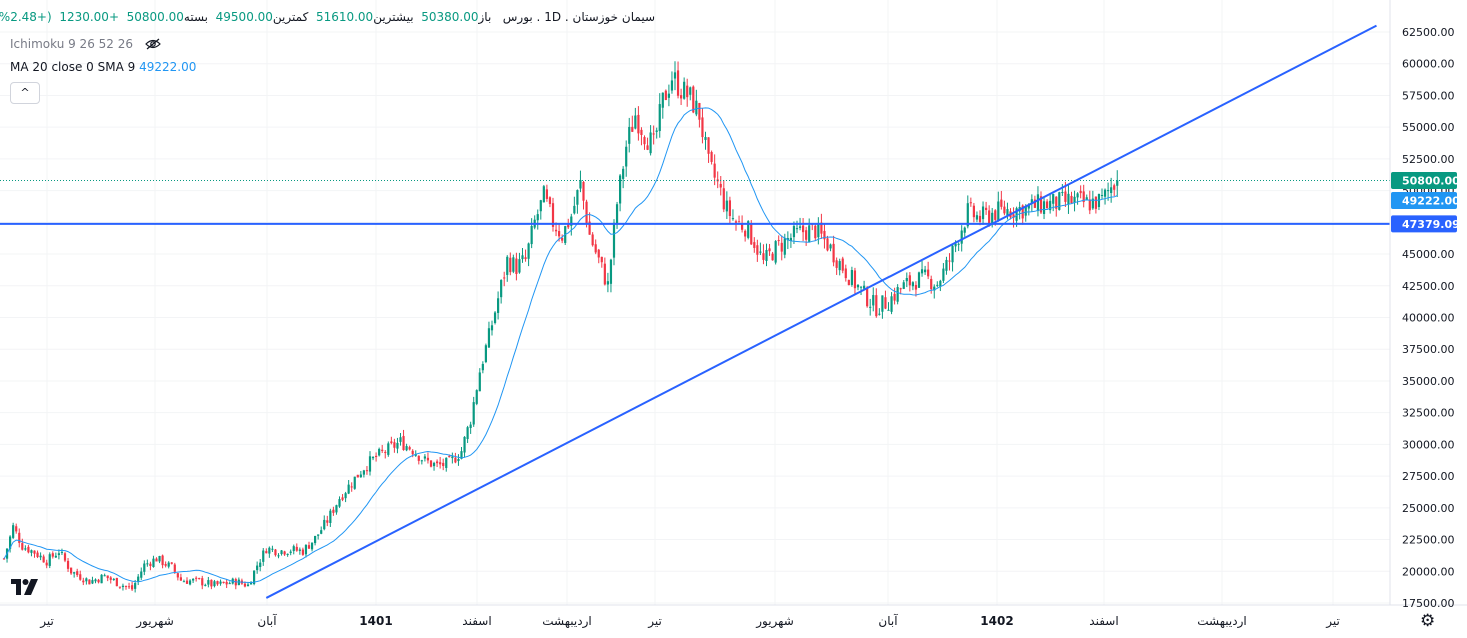 Image resolution: width=1467 pixels, height=638 pixels. Describe the element at coordinates (450, 17) in the screenshot. I see `open-value: 50380.00` at that location.